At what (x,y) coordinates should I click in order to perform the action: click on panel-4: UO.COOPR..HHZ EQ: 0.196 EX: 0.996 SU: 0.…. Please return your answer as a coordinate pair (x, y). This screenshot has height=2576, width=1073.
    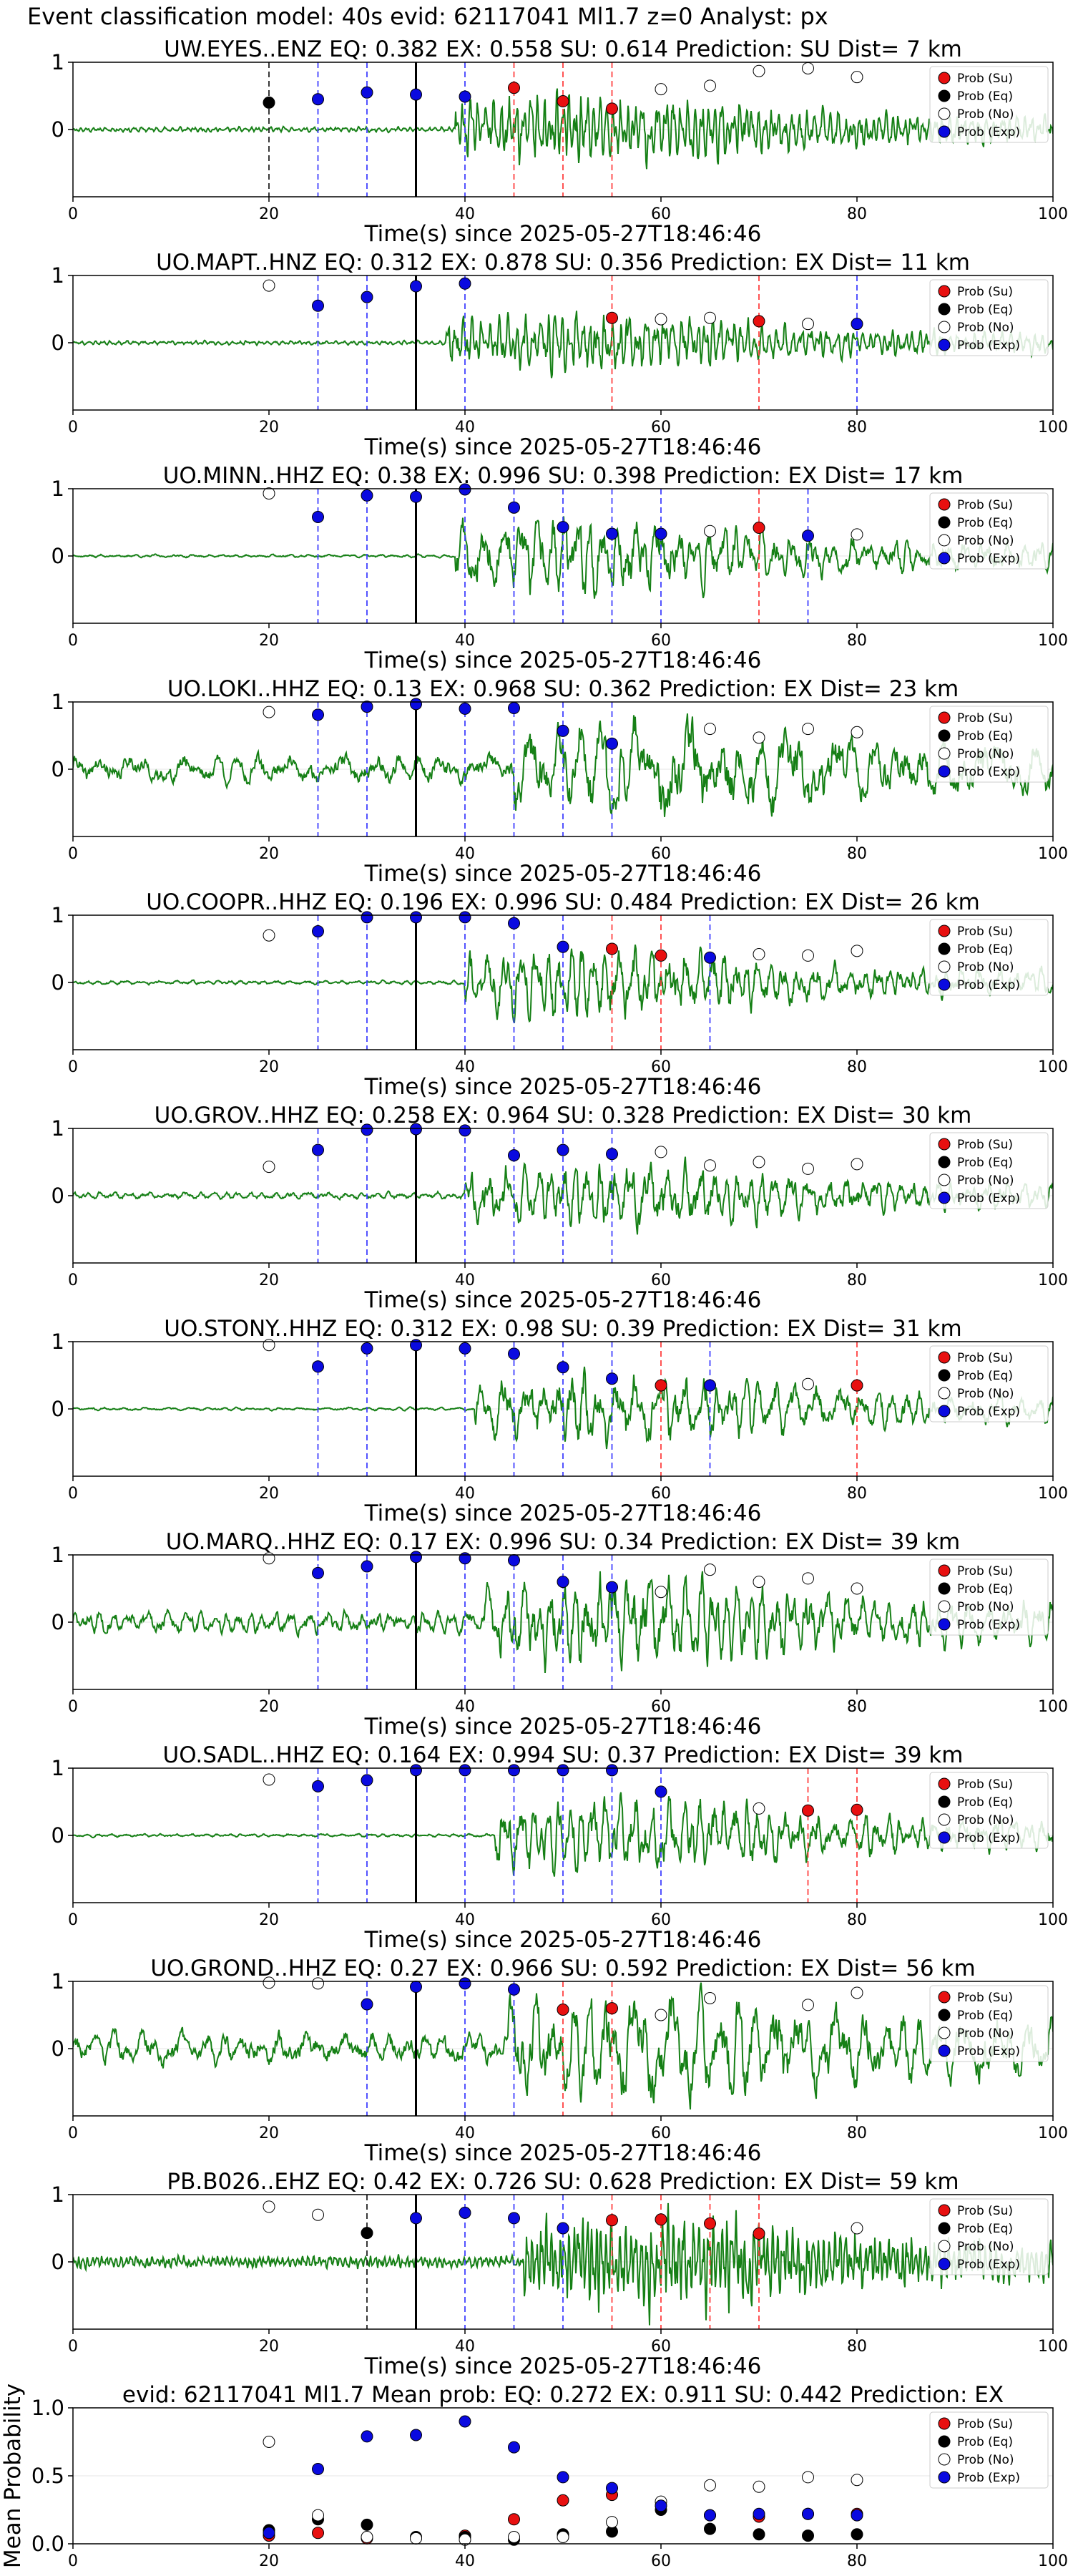
    Looking at the image, I should click on (560, 994).